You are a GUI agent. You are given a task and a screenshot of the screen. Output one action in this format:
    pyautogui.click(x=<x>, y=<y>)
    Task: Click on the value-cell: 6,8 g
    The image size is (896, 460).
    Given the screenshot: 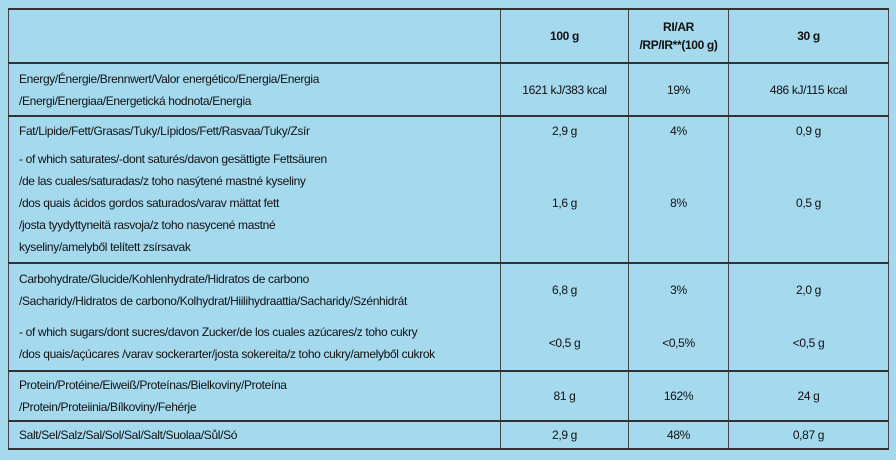 What is the action you would take?
    pyautogui.click(x=564, y=288)
    